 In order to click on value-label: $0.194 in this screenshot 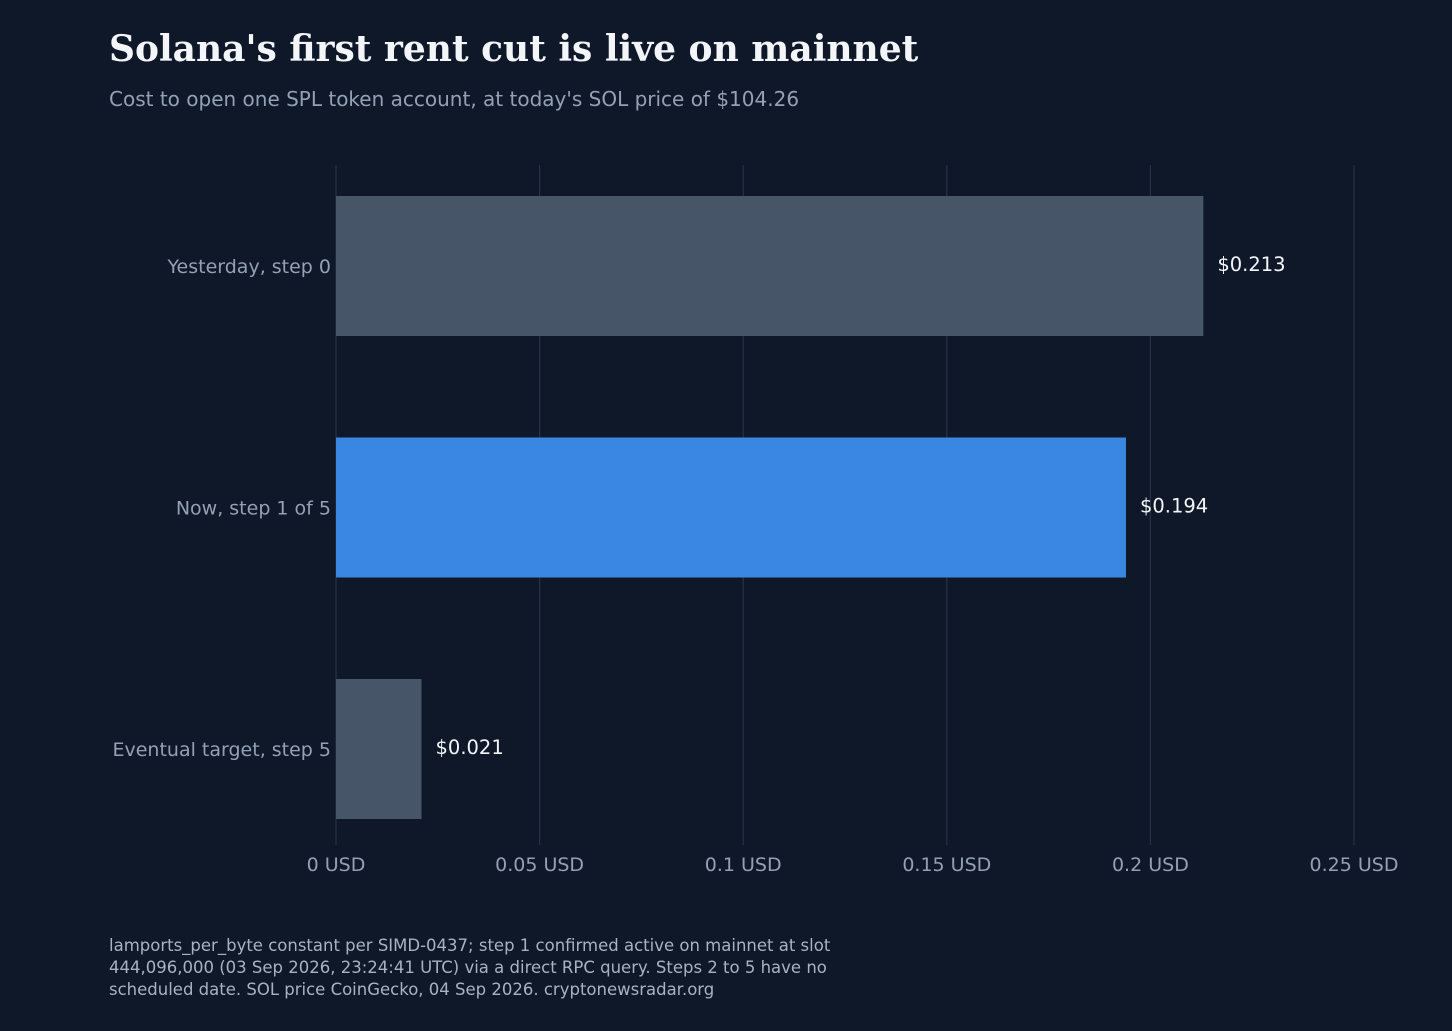, I will do `click(1174, 506)`.